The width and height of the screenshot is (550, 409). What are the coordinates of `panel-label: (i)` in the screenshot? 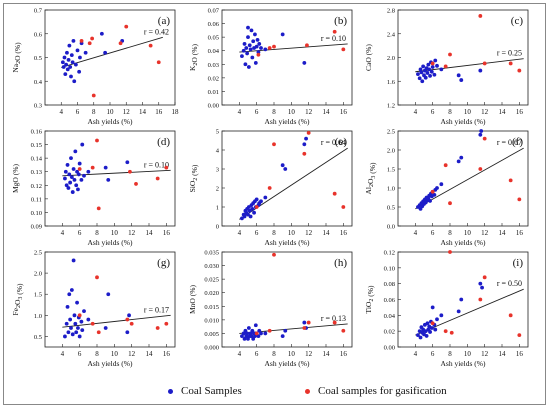 It's located at (518, 263).